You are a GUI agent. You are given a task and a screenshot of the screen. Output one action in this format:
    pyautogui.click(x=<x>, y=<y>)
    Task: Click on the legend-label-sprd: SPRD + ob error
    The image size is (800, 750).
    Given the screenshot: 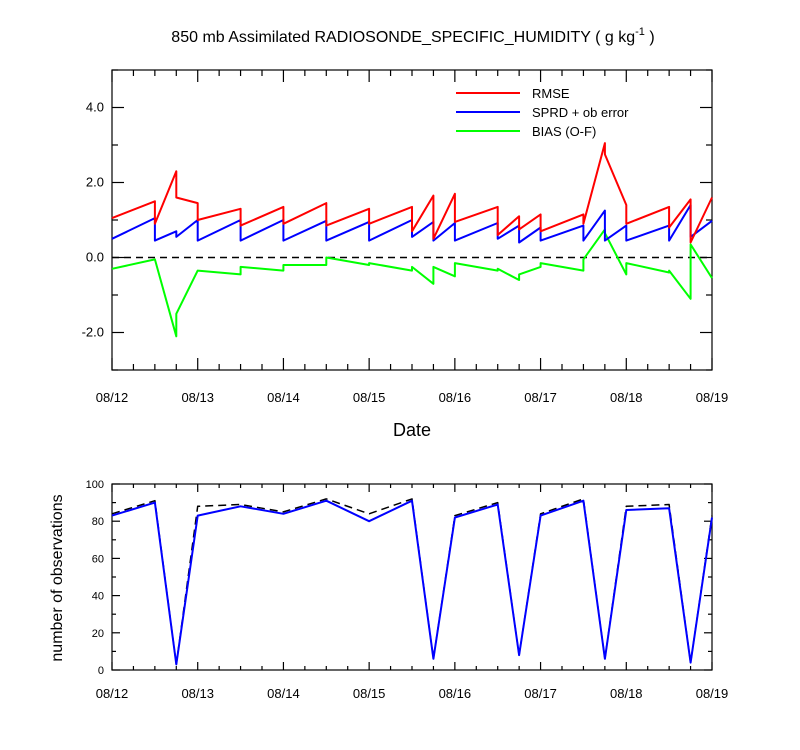 What is the action you would take?
    pyautogui.click(x=580, y=112)
    